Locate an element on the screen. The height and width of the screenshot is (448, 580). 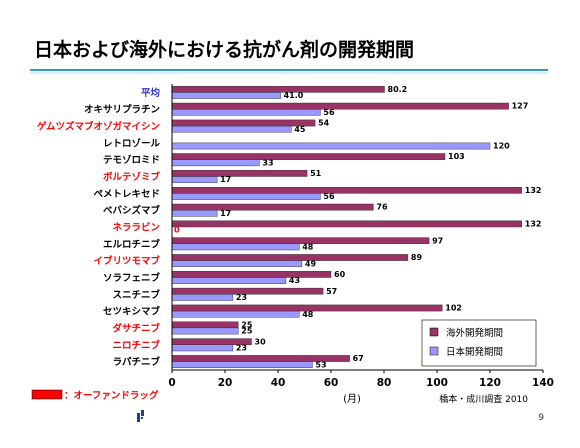
value-label-overseas: 127 is located at coordinates (520, 106).